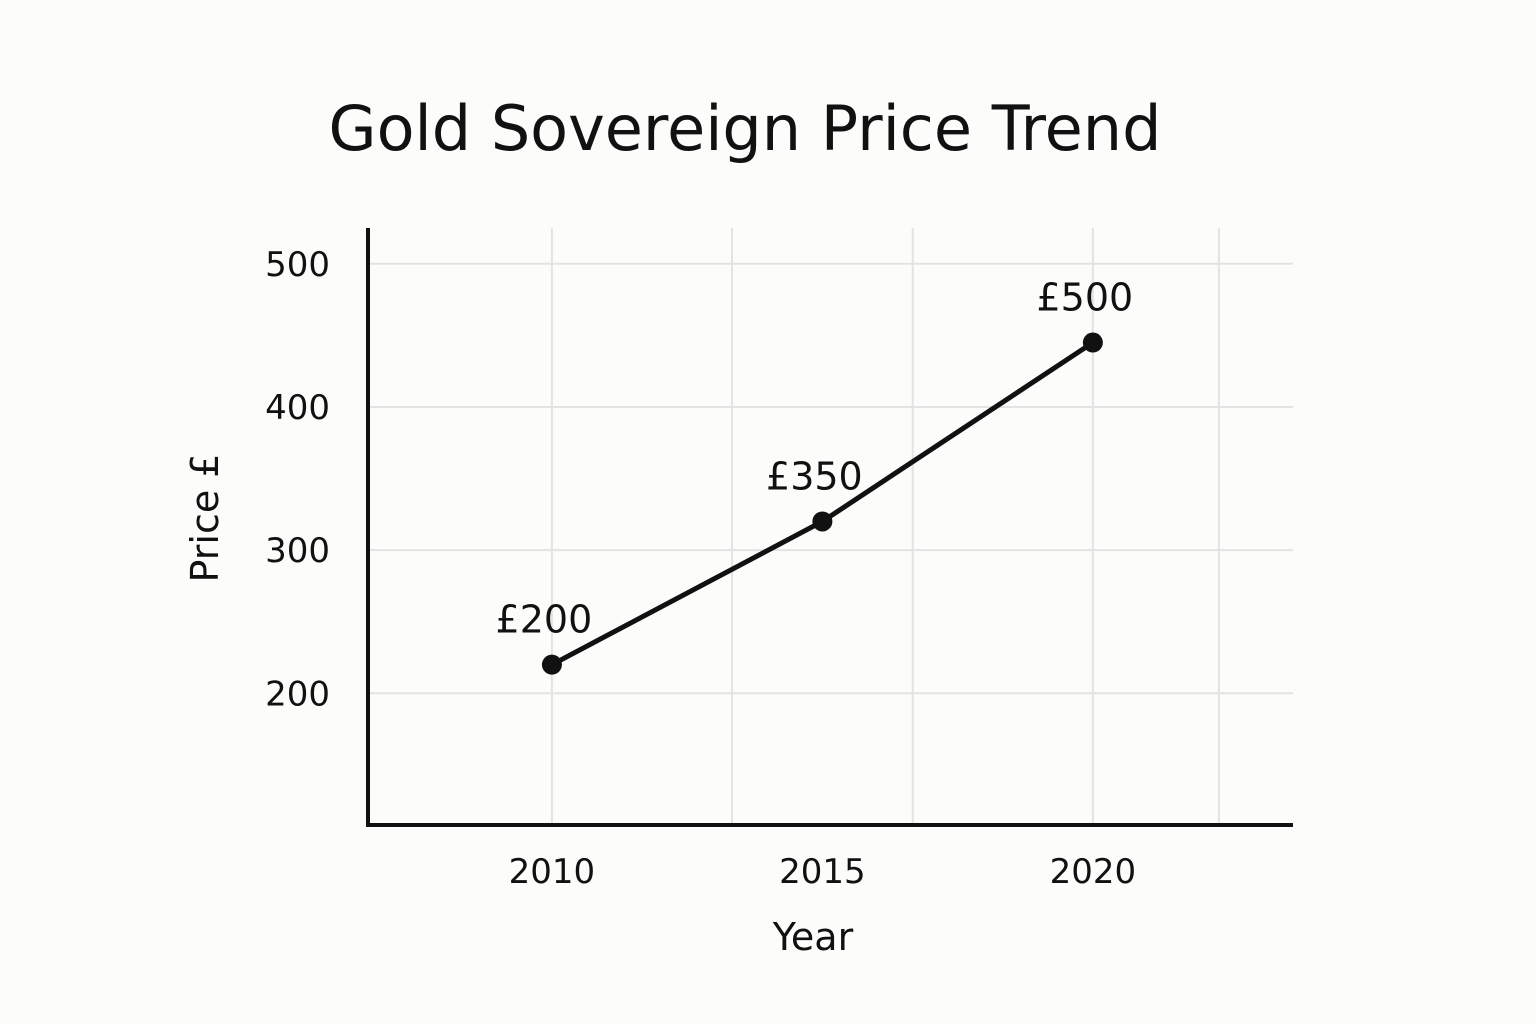 Image resolution: width=1536 pixels, height=1024 pixels. I want to click on y-tick-label: 400, so click(297, 408).